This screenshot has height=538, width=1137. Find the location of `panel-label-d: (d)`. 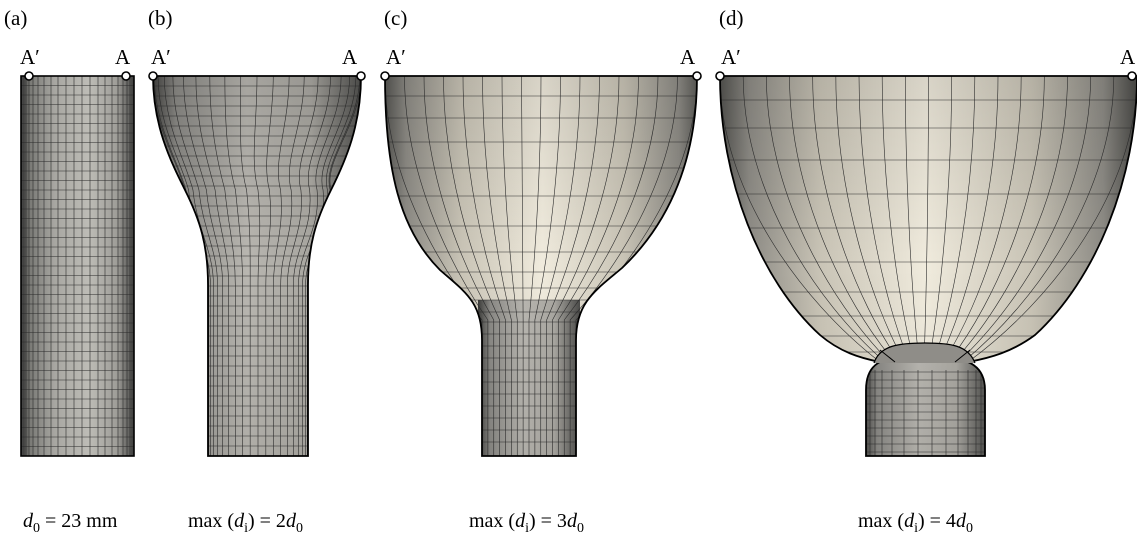

panel-label-d: (d) is located at coordinates (731, 18).